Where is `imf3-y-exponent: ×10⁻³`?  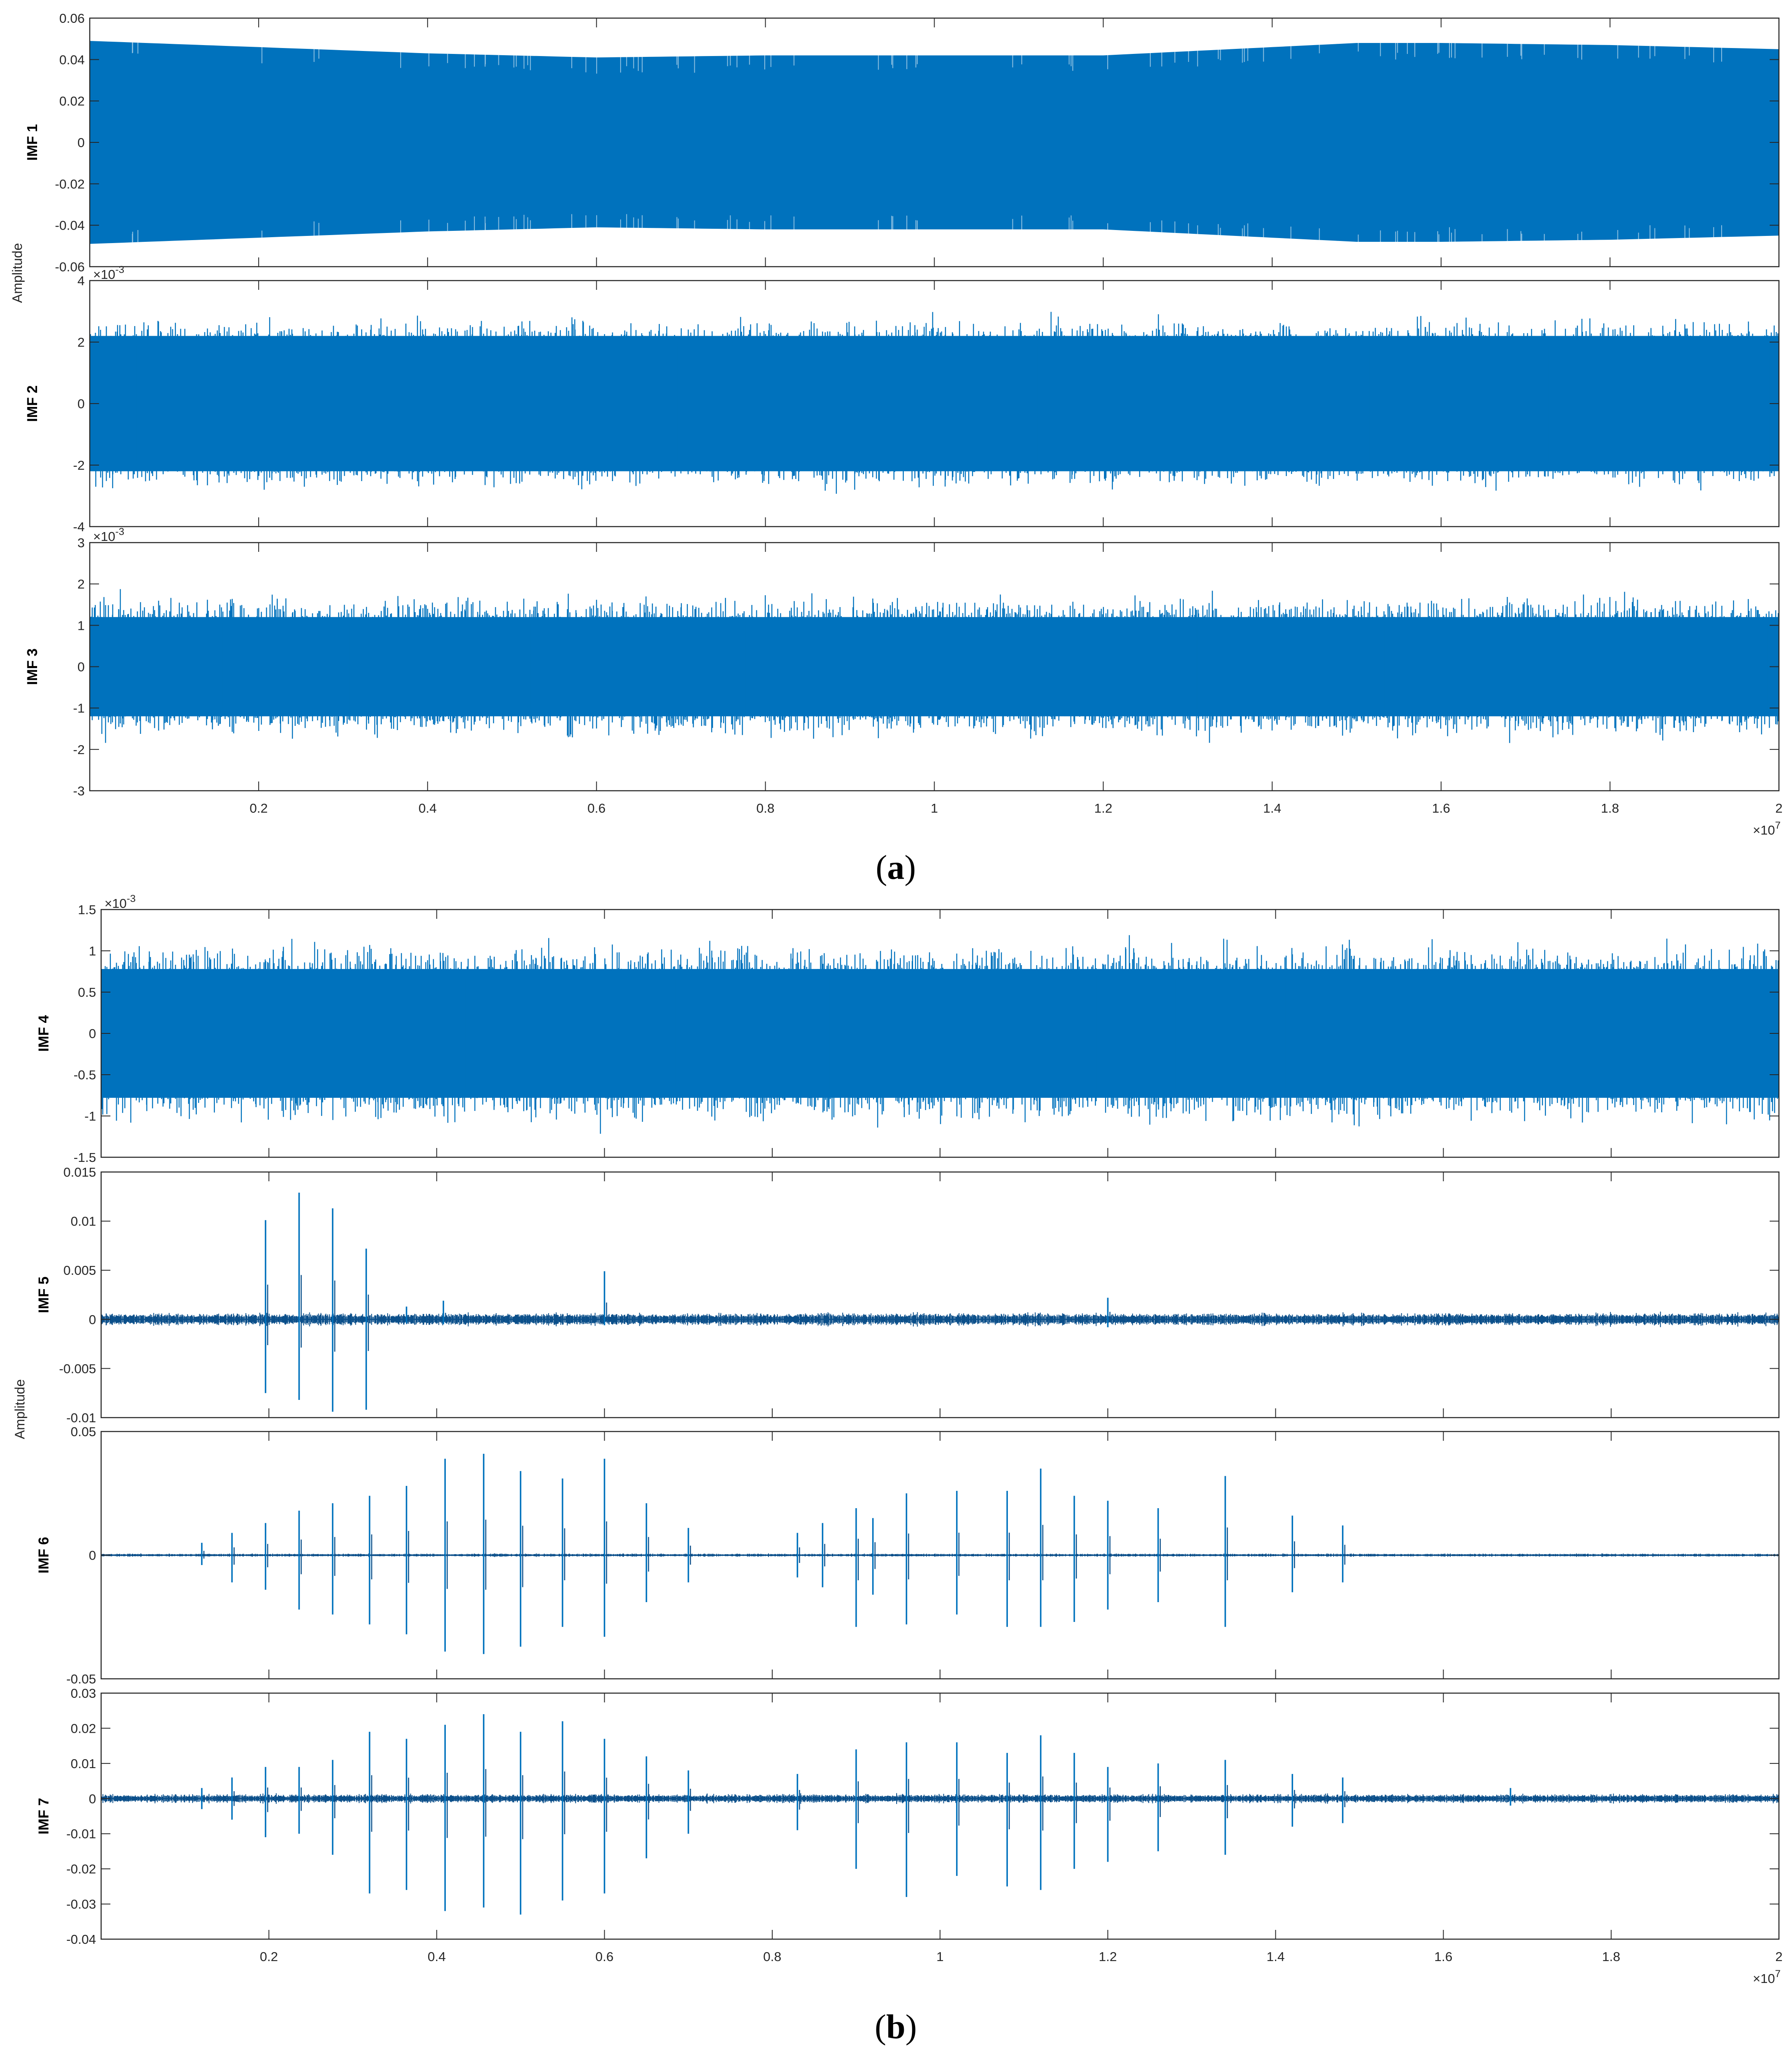
imf3-y-exponent: ×10⁻³ is located at coordinates (108, 535).